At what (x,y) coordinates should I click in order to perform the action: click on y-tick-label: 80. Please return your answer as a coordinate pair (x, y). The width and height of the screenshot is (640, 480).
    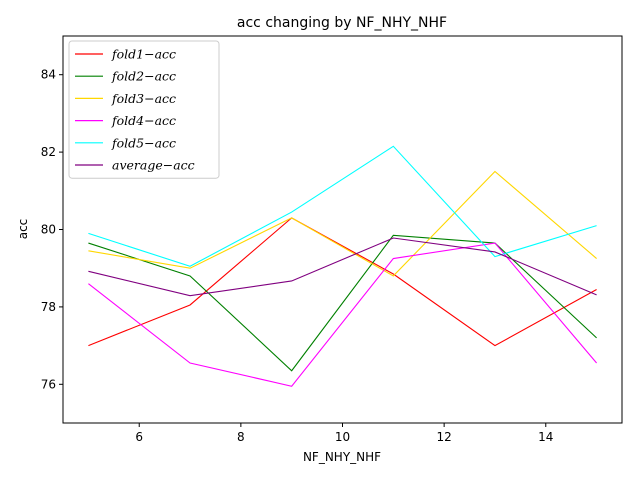
    Looking at the image, I should click on (48, 230).